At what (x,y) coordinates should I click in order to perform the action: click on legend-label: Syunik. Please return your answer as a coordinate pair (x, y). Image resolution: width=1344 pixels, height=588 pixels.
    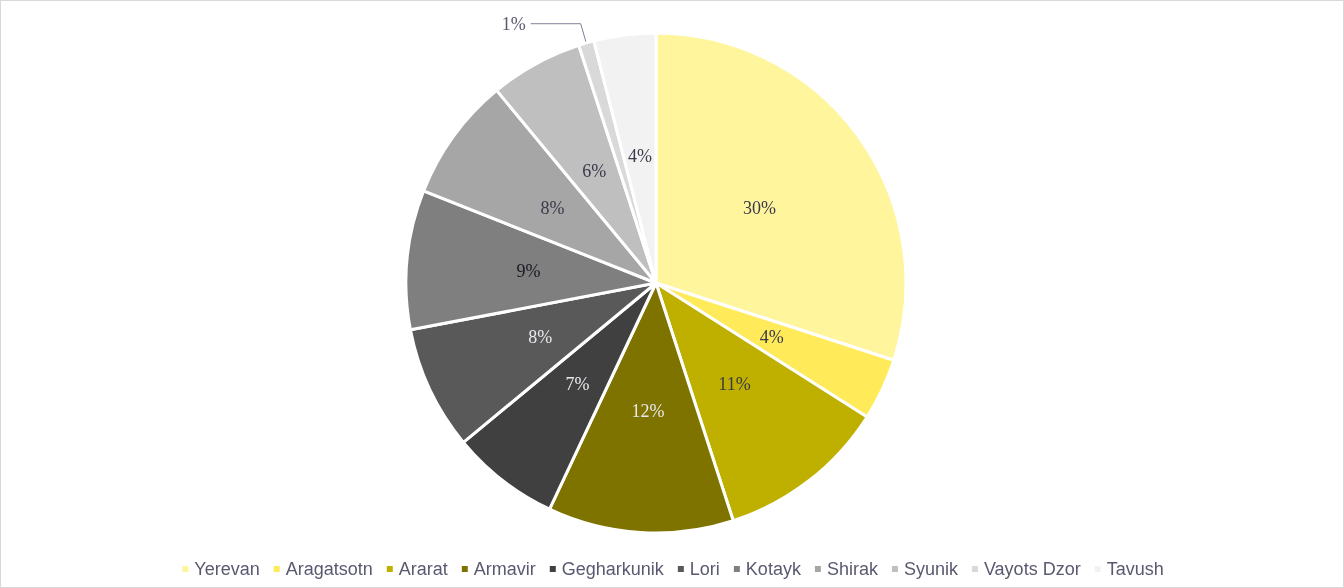
    Looking at the image, I should click on (931, 569).